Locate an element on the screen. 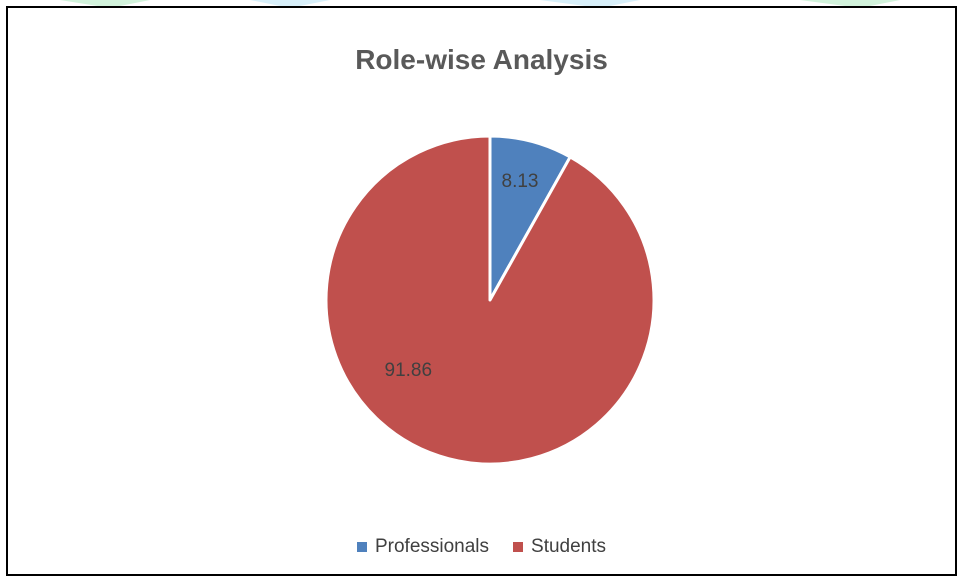 Image resolution: width=961 pixels, height=580 pixels. legend-item-students: Students is located at coordinates (559, 547).